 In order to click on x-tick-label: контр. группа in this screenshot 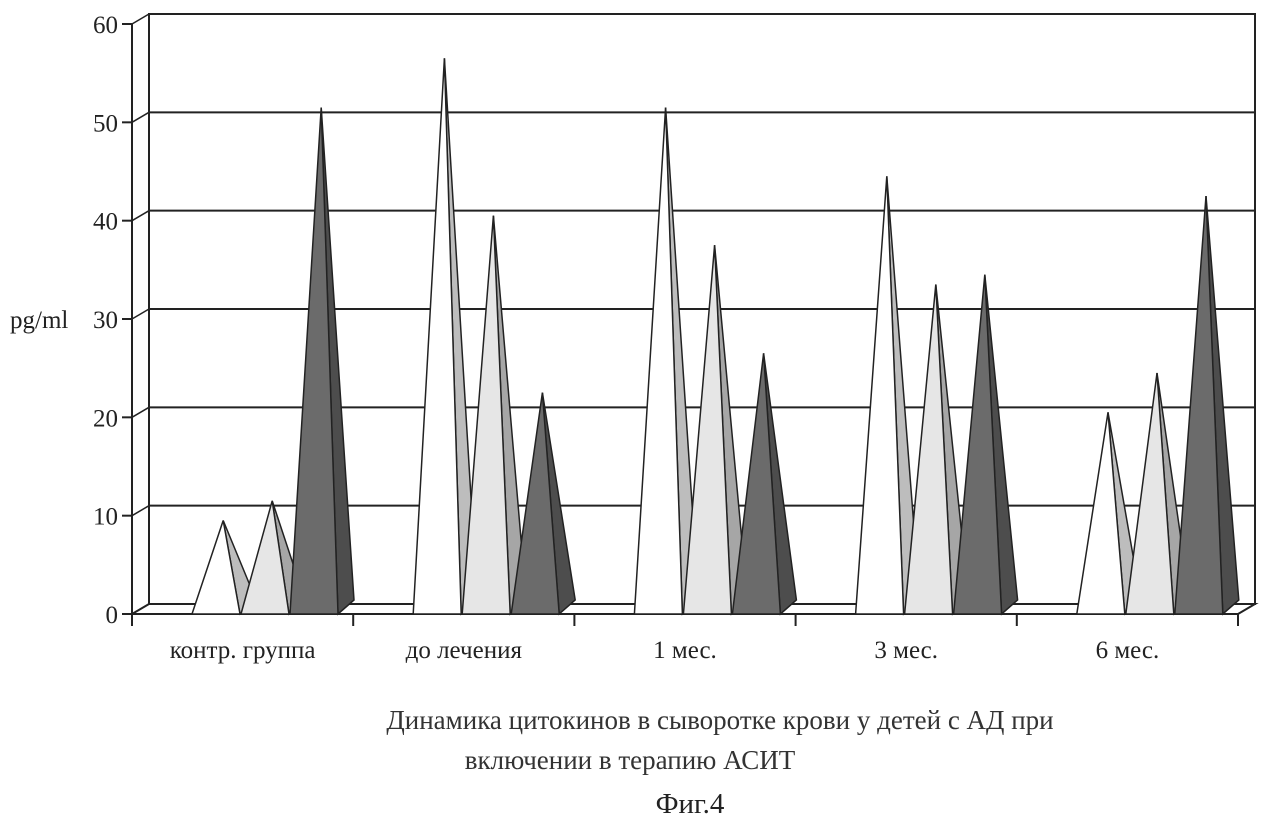, I will do `click(243, 650)`.